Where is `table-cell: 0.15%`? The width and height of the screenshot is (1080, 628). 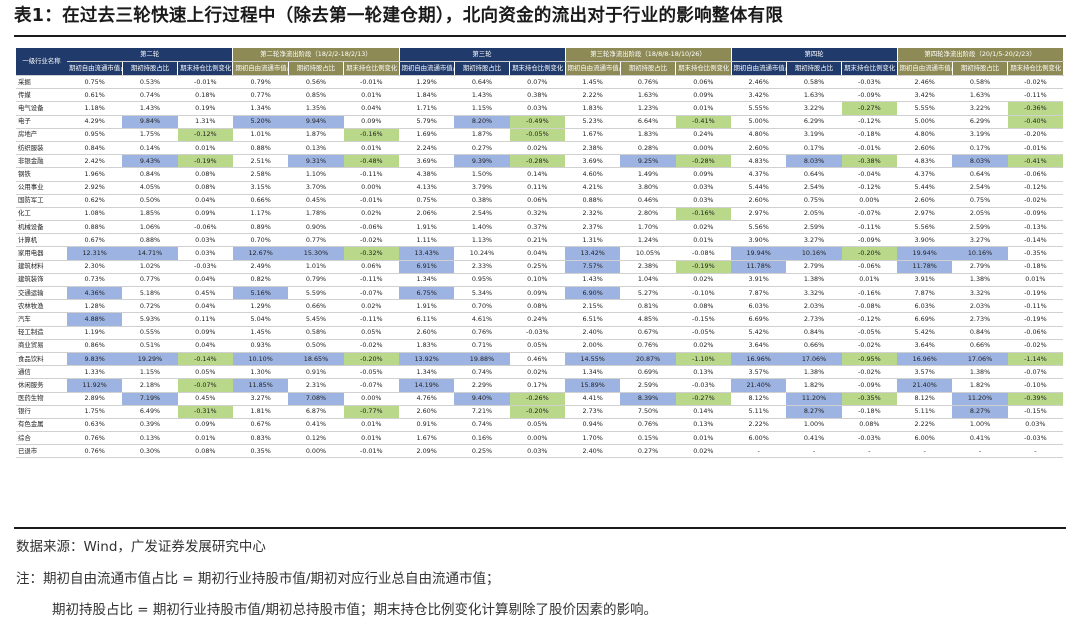
table-cell: 0.15% is located at coordinates (648, 438).